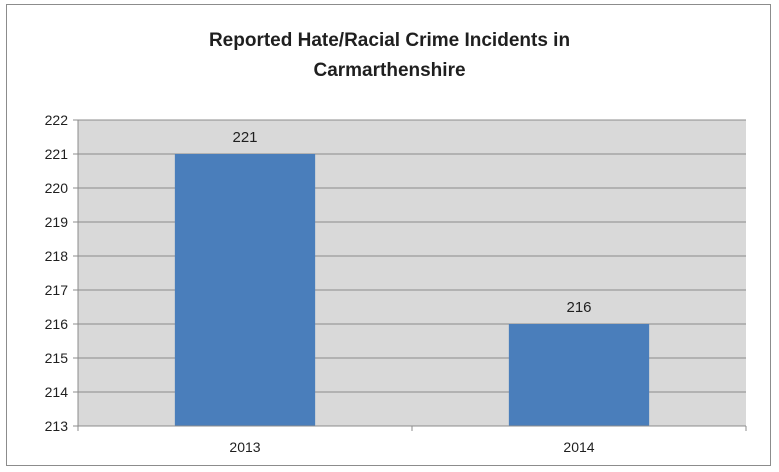 This screenshot has height=472, width=779. What do you see at coordinates (578, 307) in the screenshot?
I see `data-label-2014: 216` at bounding box center [578, 307].